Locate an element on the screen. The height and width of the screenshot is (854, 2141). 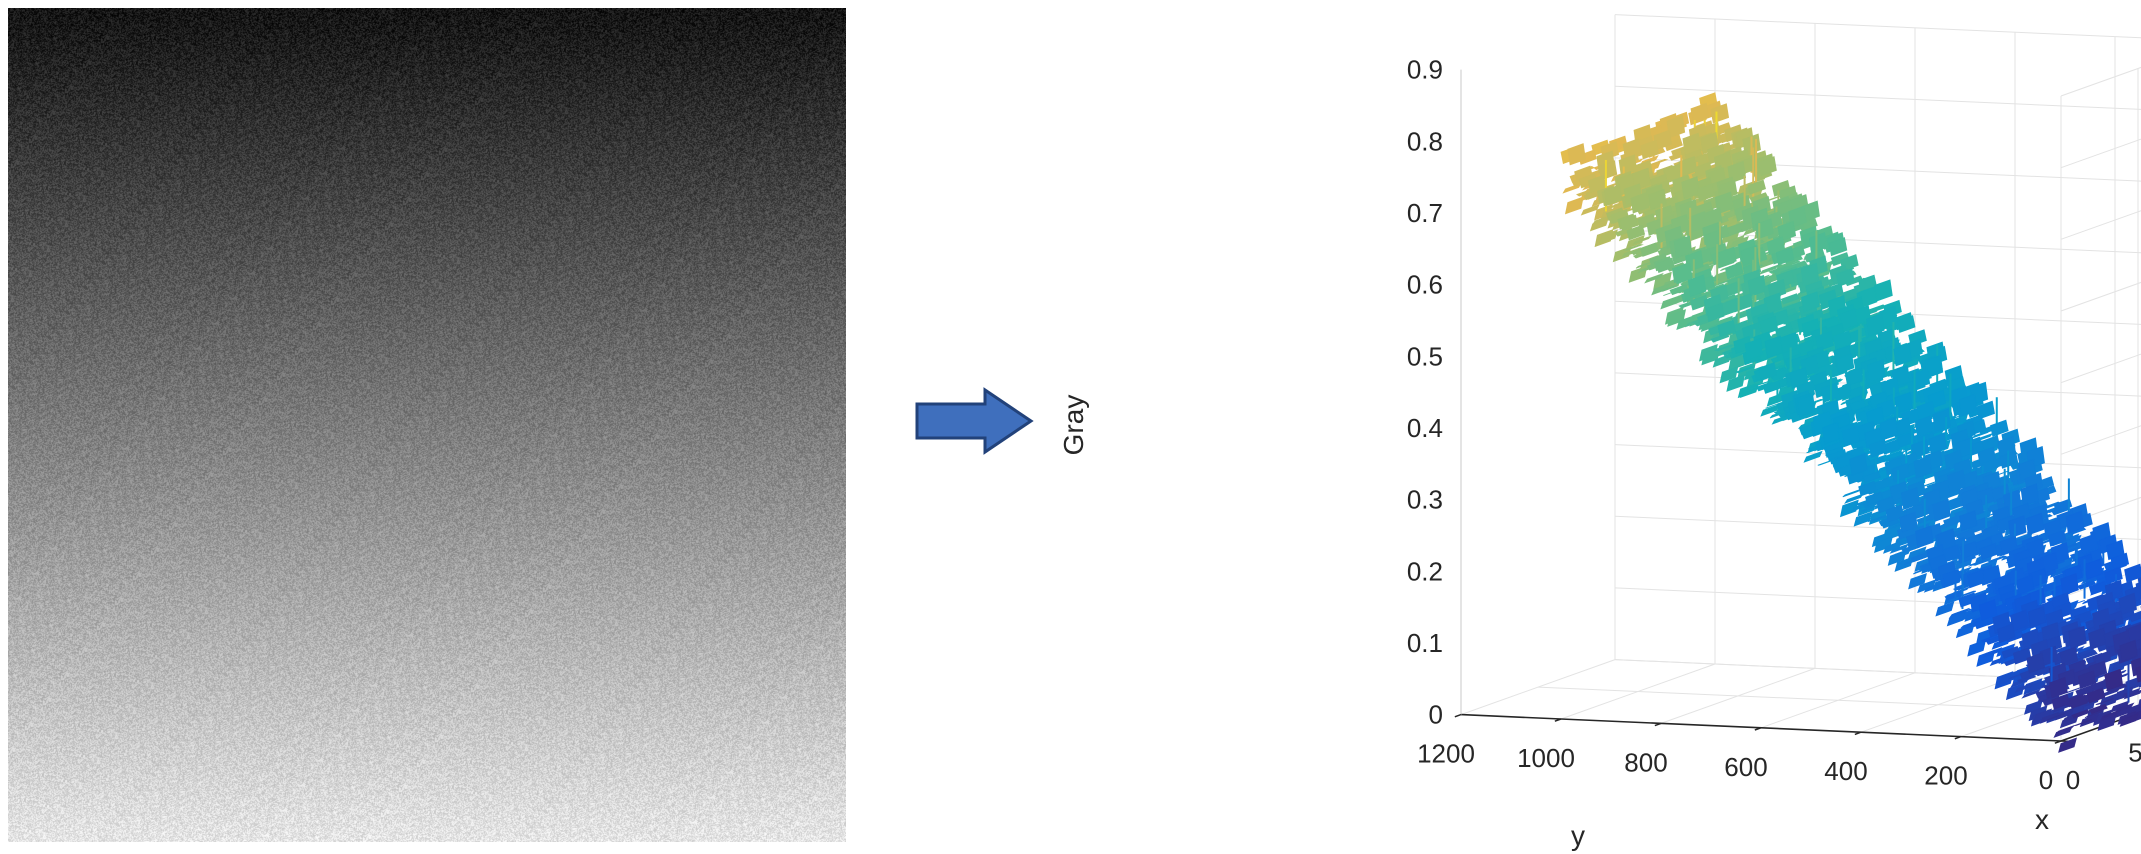
z-tick-label: 0.2 is located at coordinates (1425, 571).